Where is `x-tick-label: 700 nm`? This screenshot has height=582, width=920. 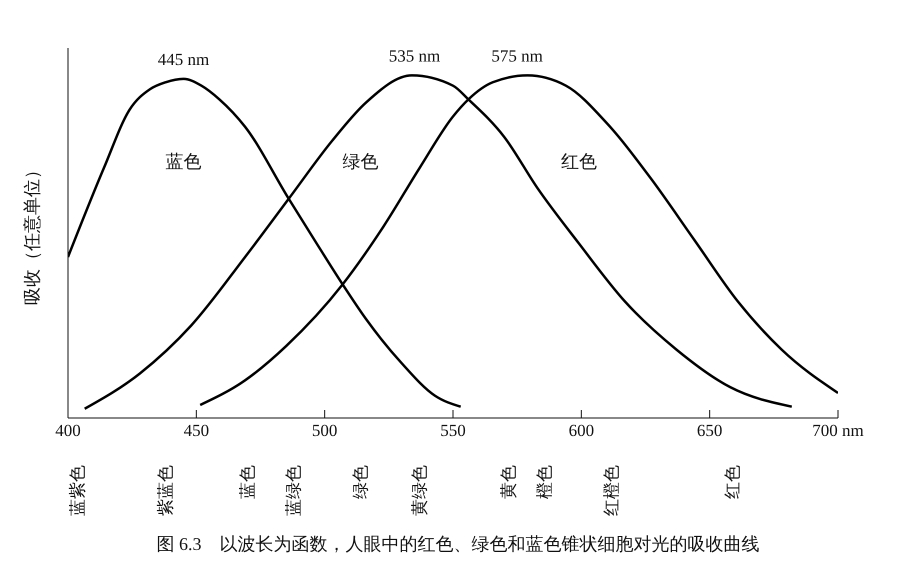
x-tick-label: 700 nm is located at coordinates (838, 430).